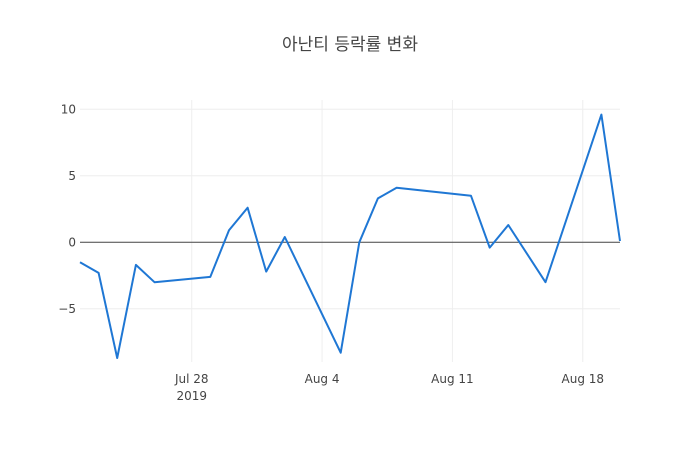 Image resolution: width=700 pixels, height=450 pixels. What do you see at coordinates (67, 309) in the screenshot?
I see `y-tick-label: −5` at bounding box center [67, 309].